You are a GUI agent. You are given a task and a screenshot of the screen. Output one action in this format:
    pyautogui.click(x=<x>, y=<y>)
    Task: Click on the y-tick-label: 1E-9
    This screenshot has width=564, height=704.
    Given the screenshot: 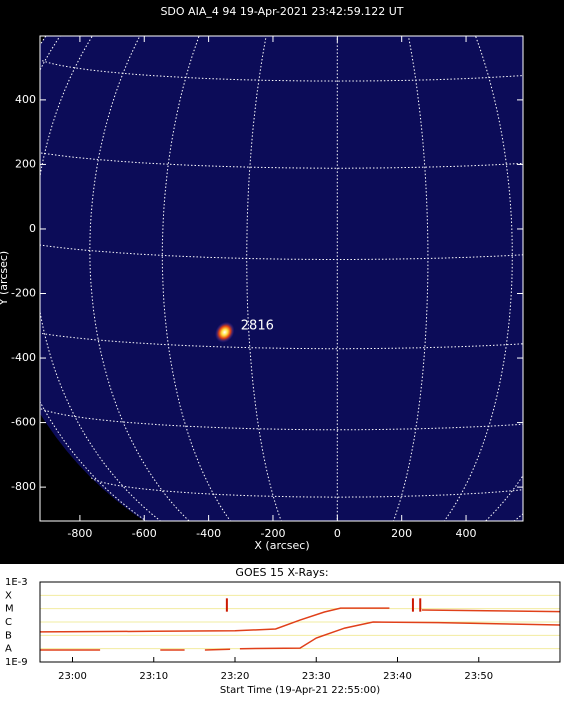 What is the action you would take?
    pyautogui.click(x=16, y=662)
    